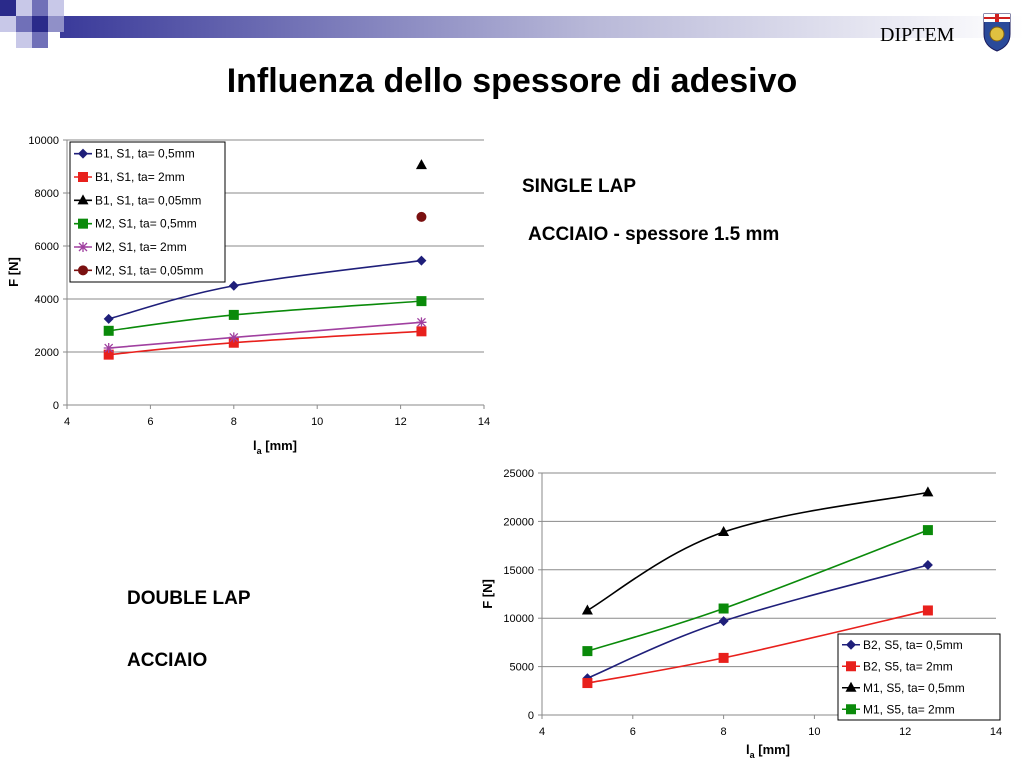 The width and height of the screenshot is (1024, 768). What do you see at coordinates (265, 289) in the screenshot?
I see `series-b1-s1-ta-0-5mm` at bounding box center [265, 289].